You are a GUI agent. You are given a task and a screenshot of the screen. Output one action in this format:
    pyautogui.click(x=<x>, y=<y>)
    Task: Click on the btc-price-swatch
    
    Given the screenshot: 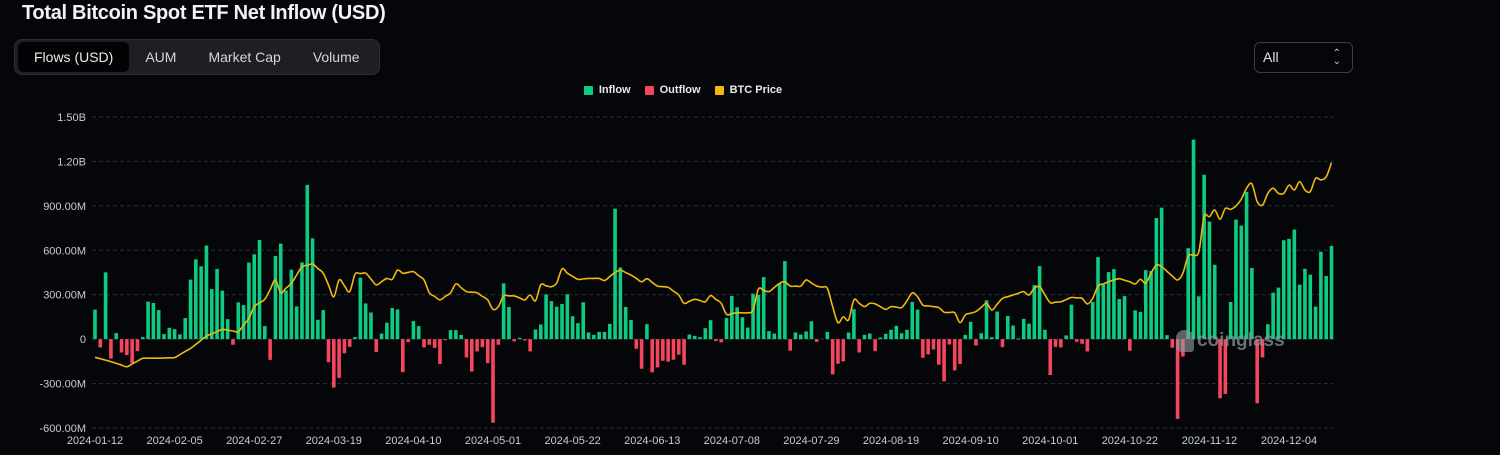 What is the action you would take?
    pyautogui.click(x=719, y=90)
    